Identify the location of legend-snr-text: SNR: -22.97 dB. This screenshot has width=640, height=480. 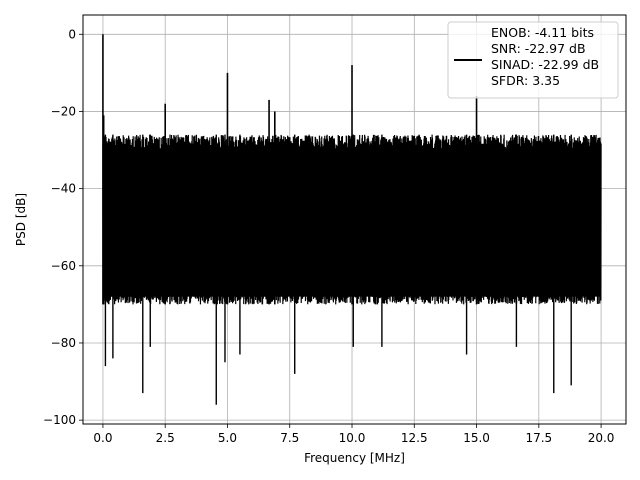
(538, 48).